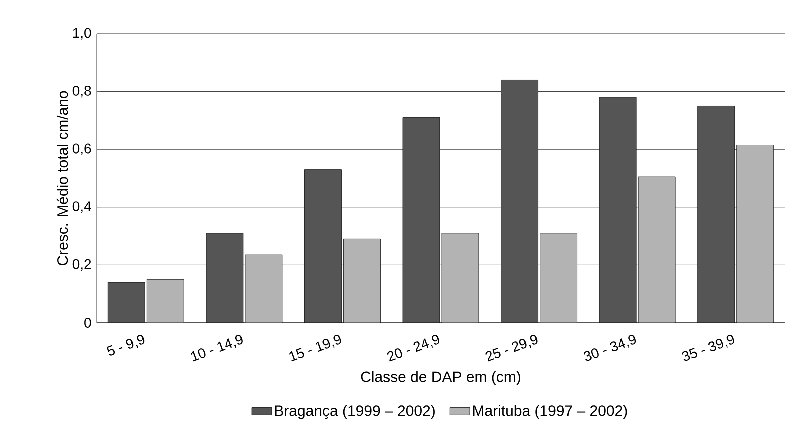 This screenshot has width=792, height=446. I want to click on y-tick-label: 0,2, so click(82, 265).